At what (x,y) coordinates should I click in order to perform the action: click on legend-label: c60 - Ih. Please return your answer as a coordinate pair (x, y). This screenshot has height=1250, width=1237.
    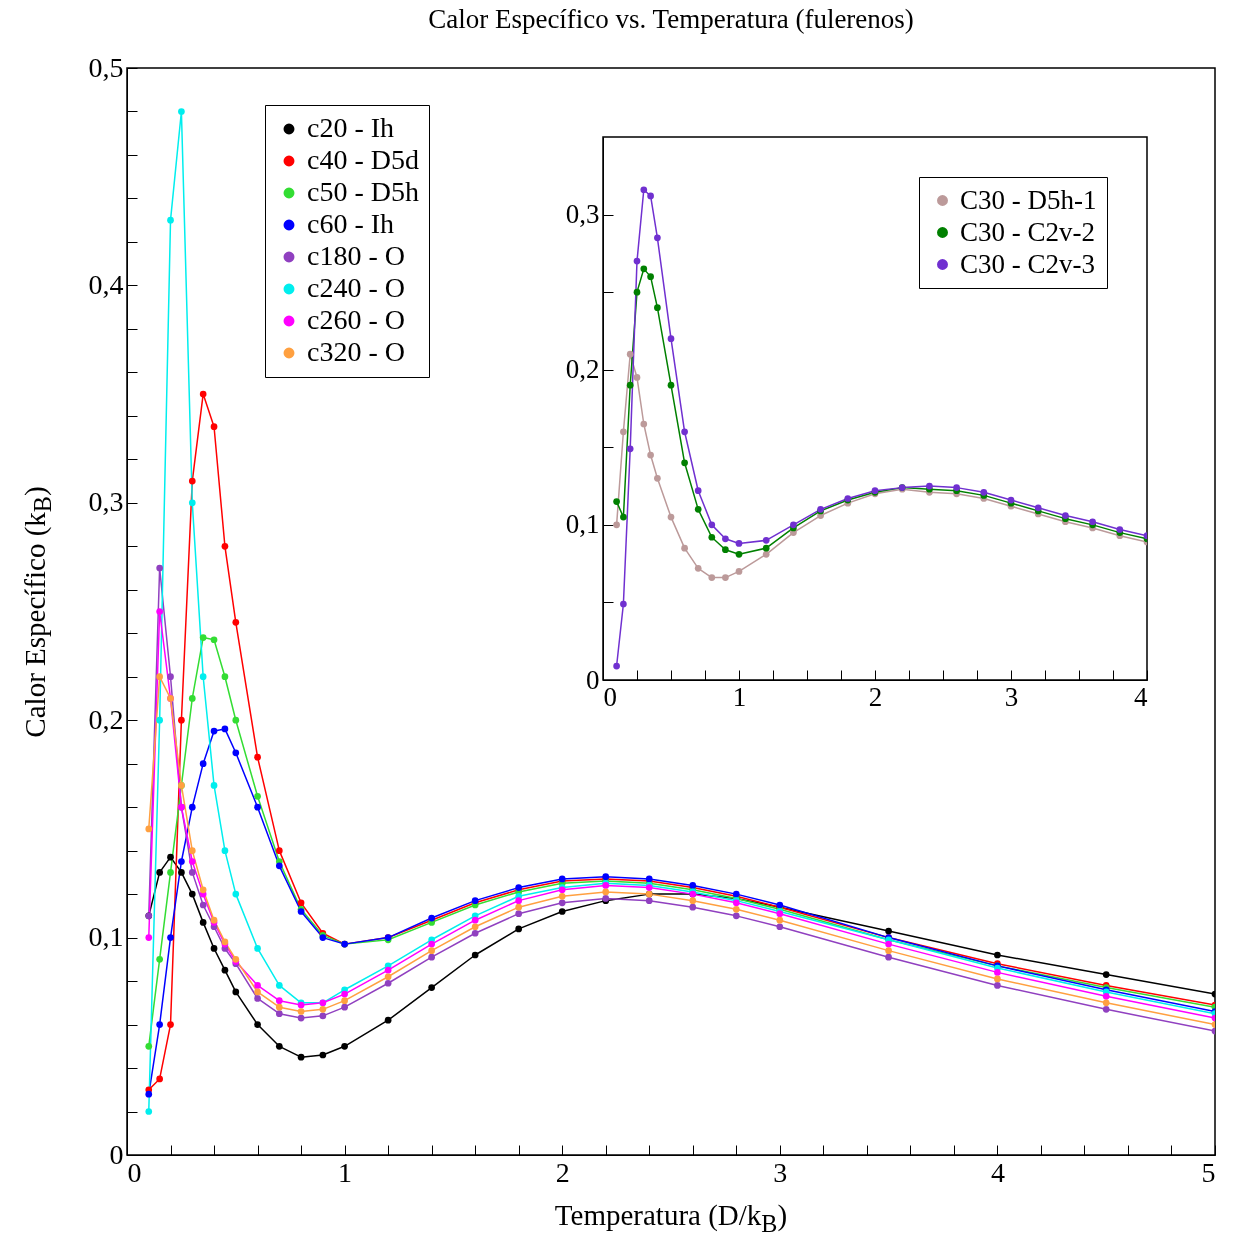
    Looking at the image, I should click on (351, 223).